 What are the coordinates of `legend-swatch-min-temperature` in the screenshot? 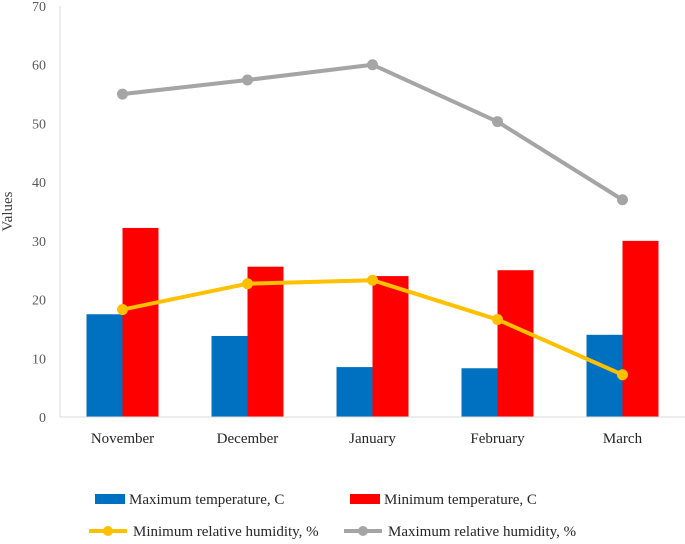 It's located at (365, 499).